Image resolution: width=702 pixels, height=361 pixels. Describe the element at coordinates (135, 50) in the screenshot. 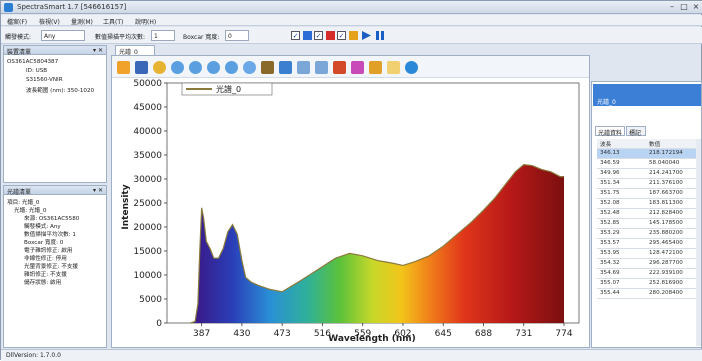

I see `tab-spectrum: 光譜_0` at that location.